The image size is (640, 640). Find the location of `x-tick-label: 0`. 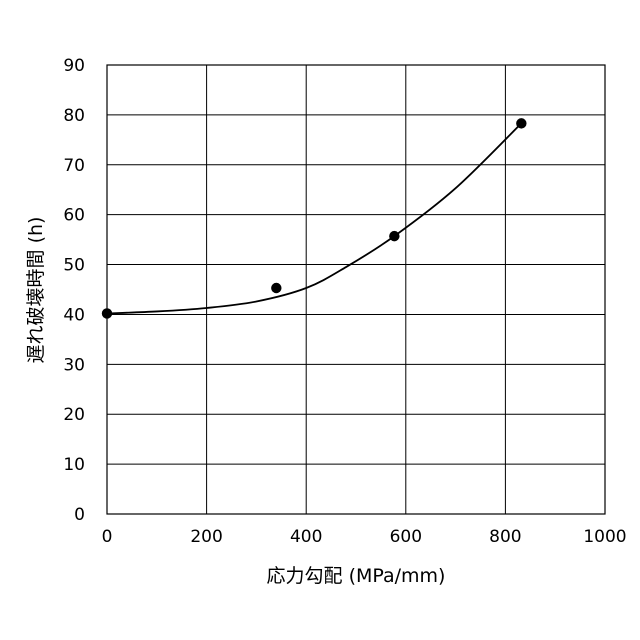

x-tick-label: 0 is located at coordinates (107, 537).